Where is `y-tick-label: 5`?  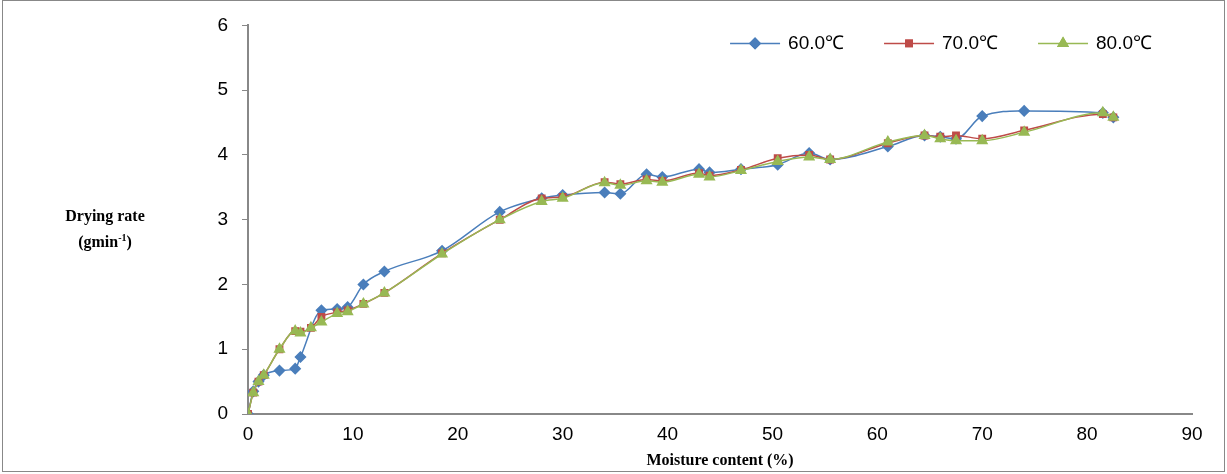 y-tick-label: 5 is located at coordinates (222, 89).